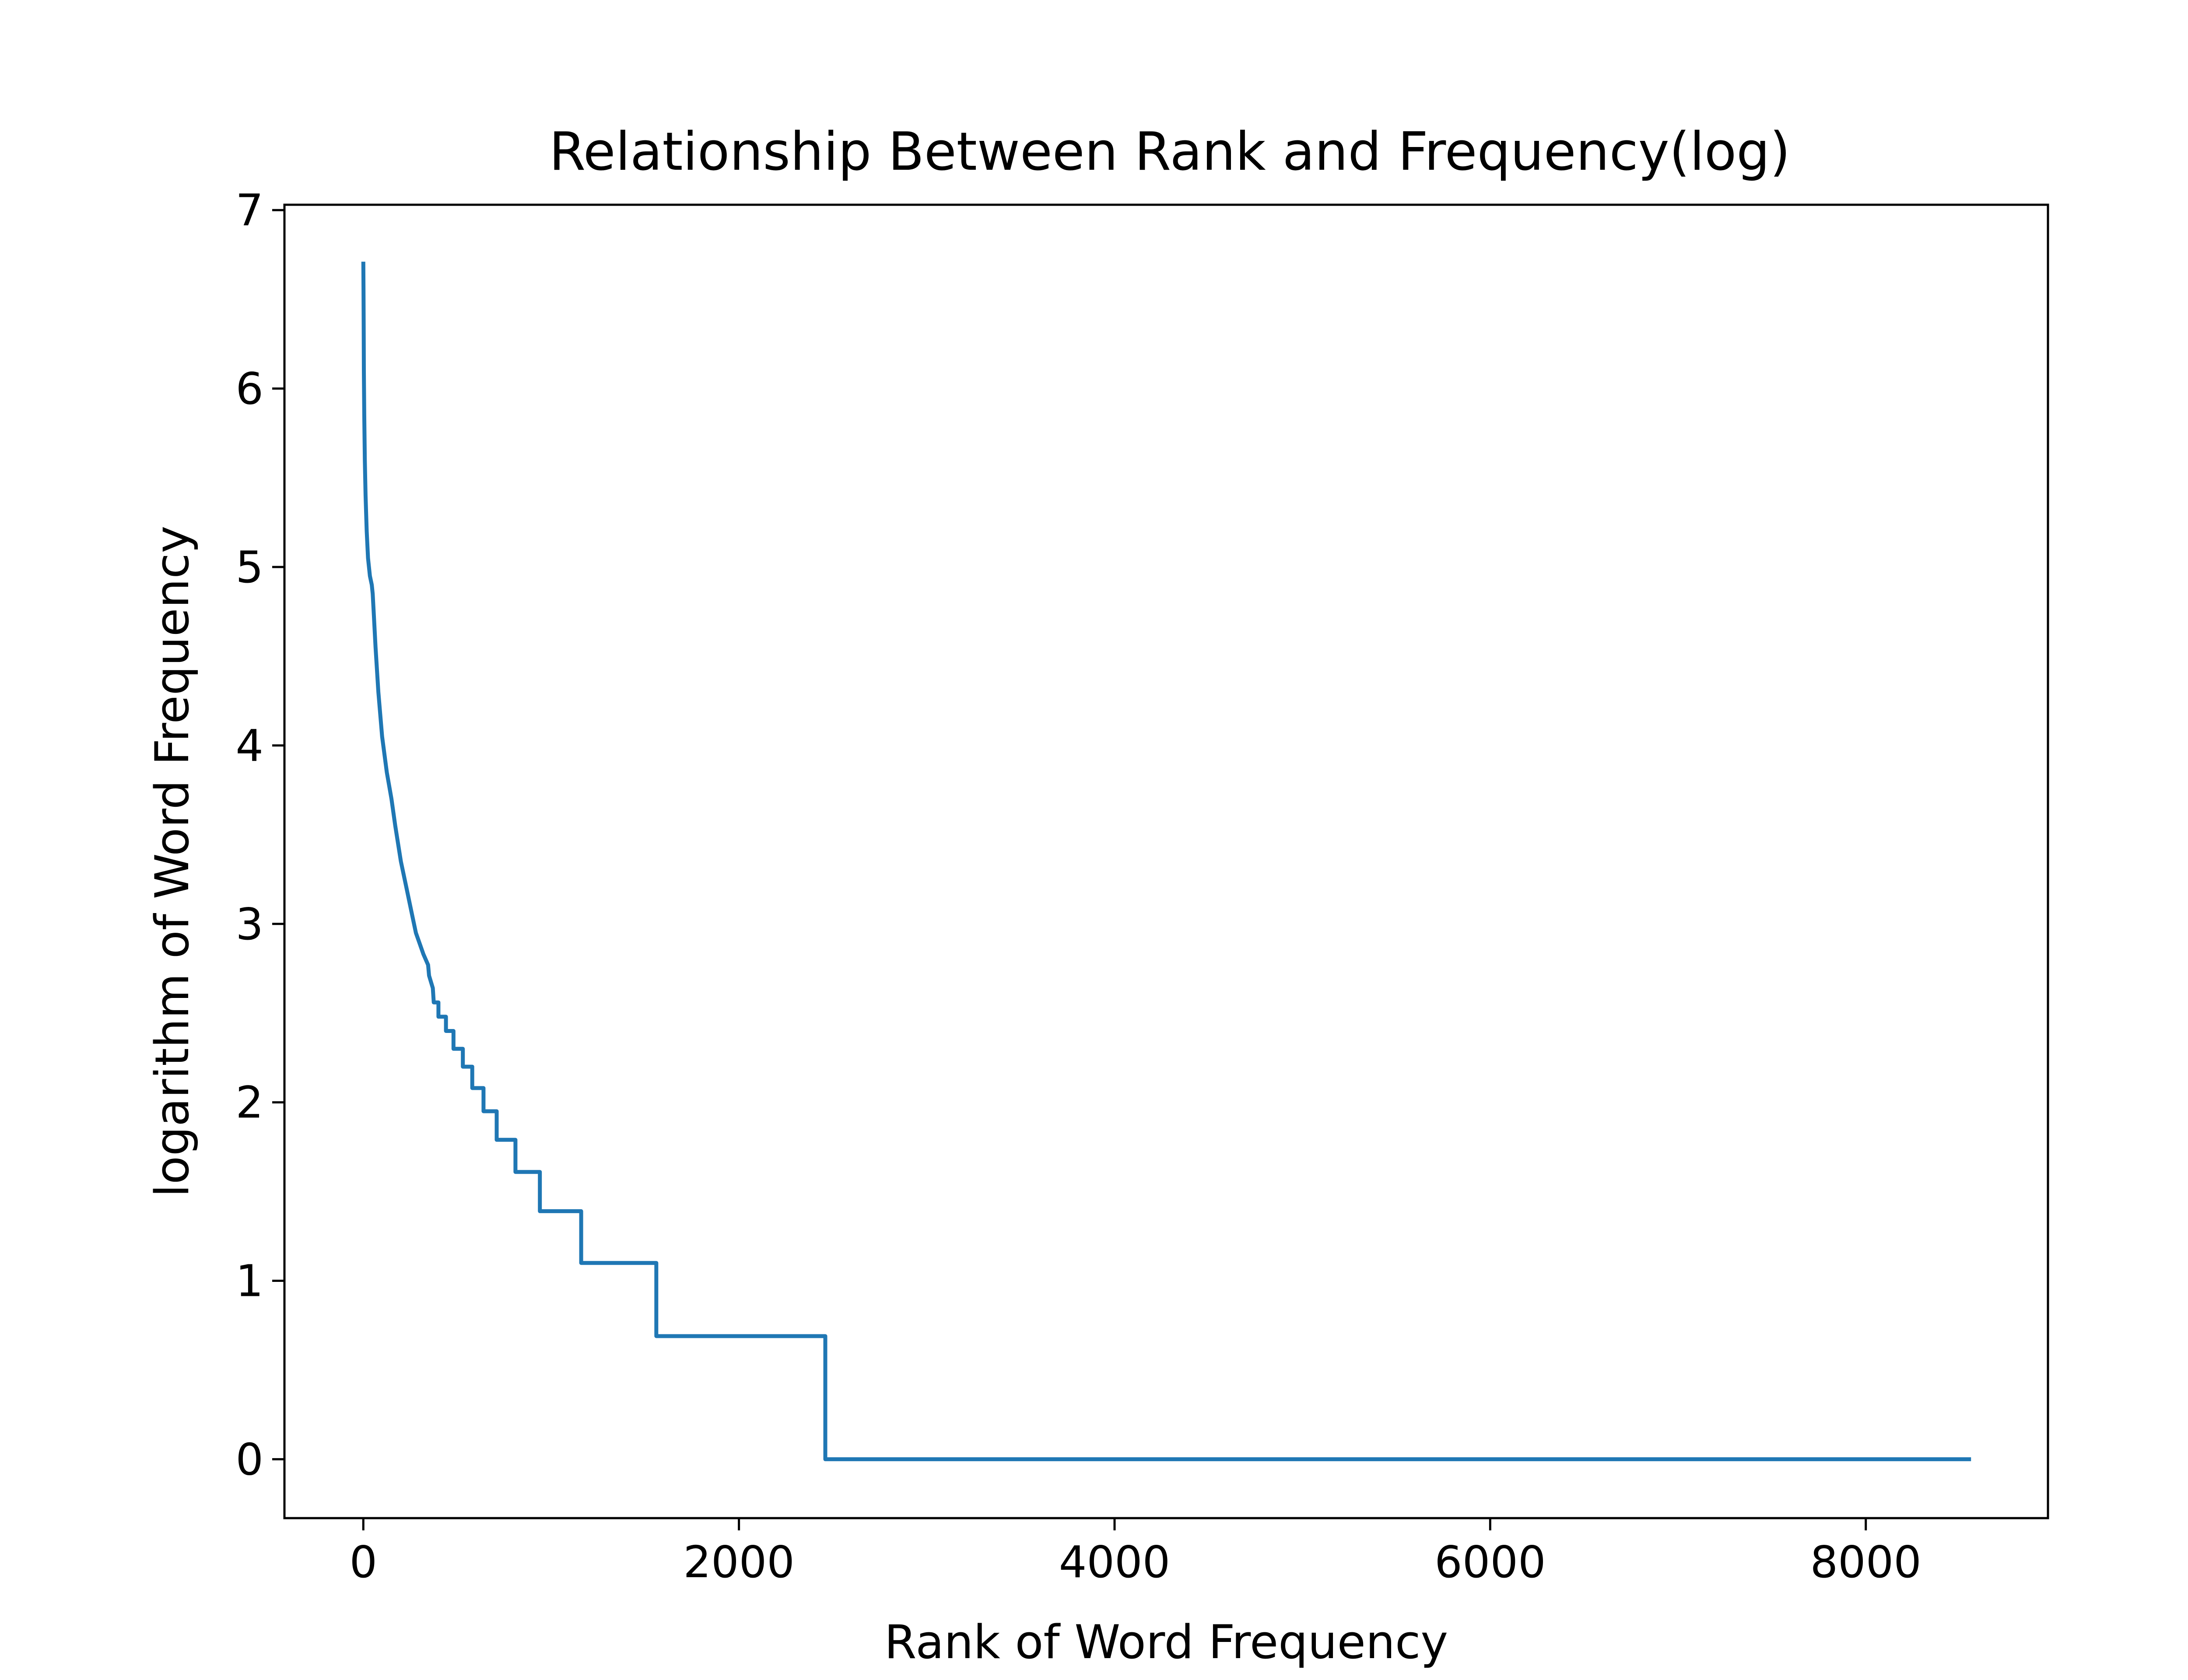  What do you see at coordinates (249, 1102) in the screenshot?
I see `y-tick-label: 2` at bounding box center [249, 1102].